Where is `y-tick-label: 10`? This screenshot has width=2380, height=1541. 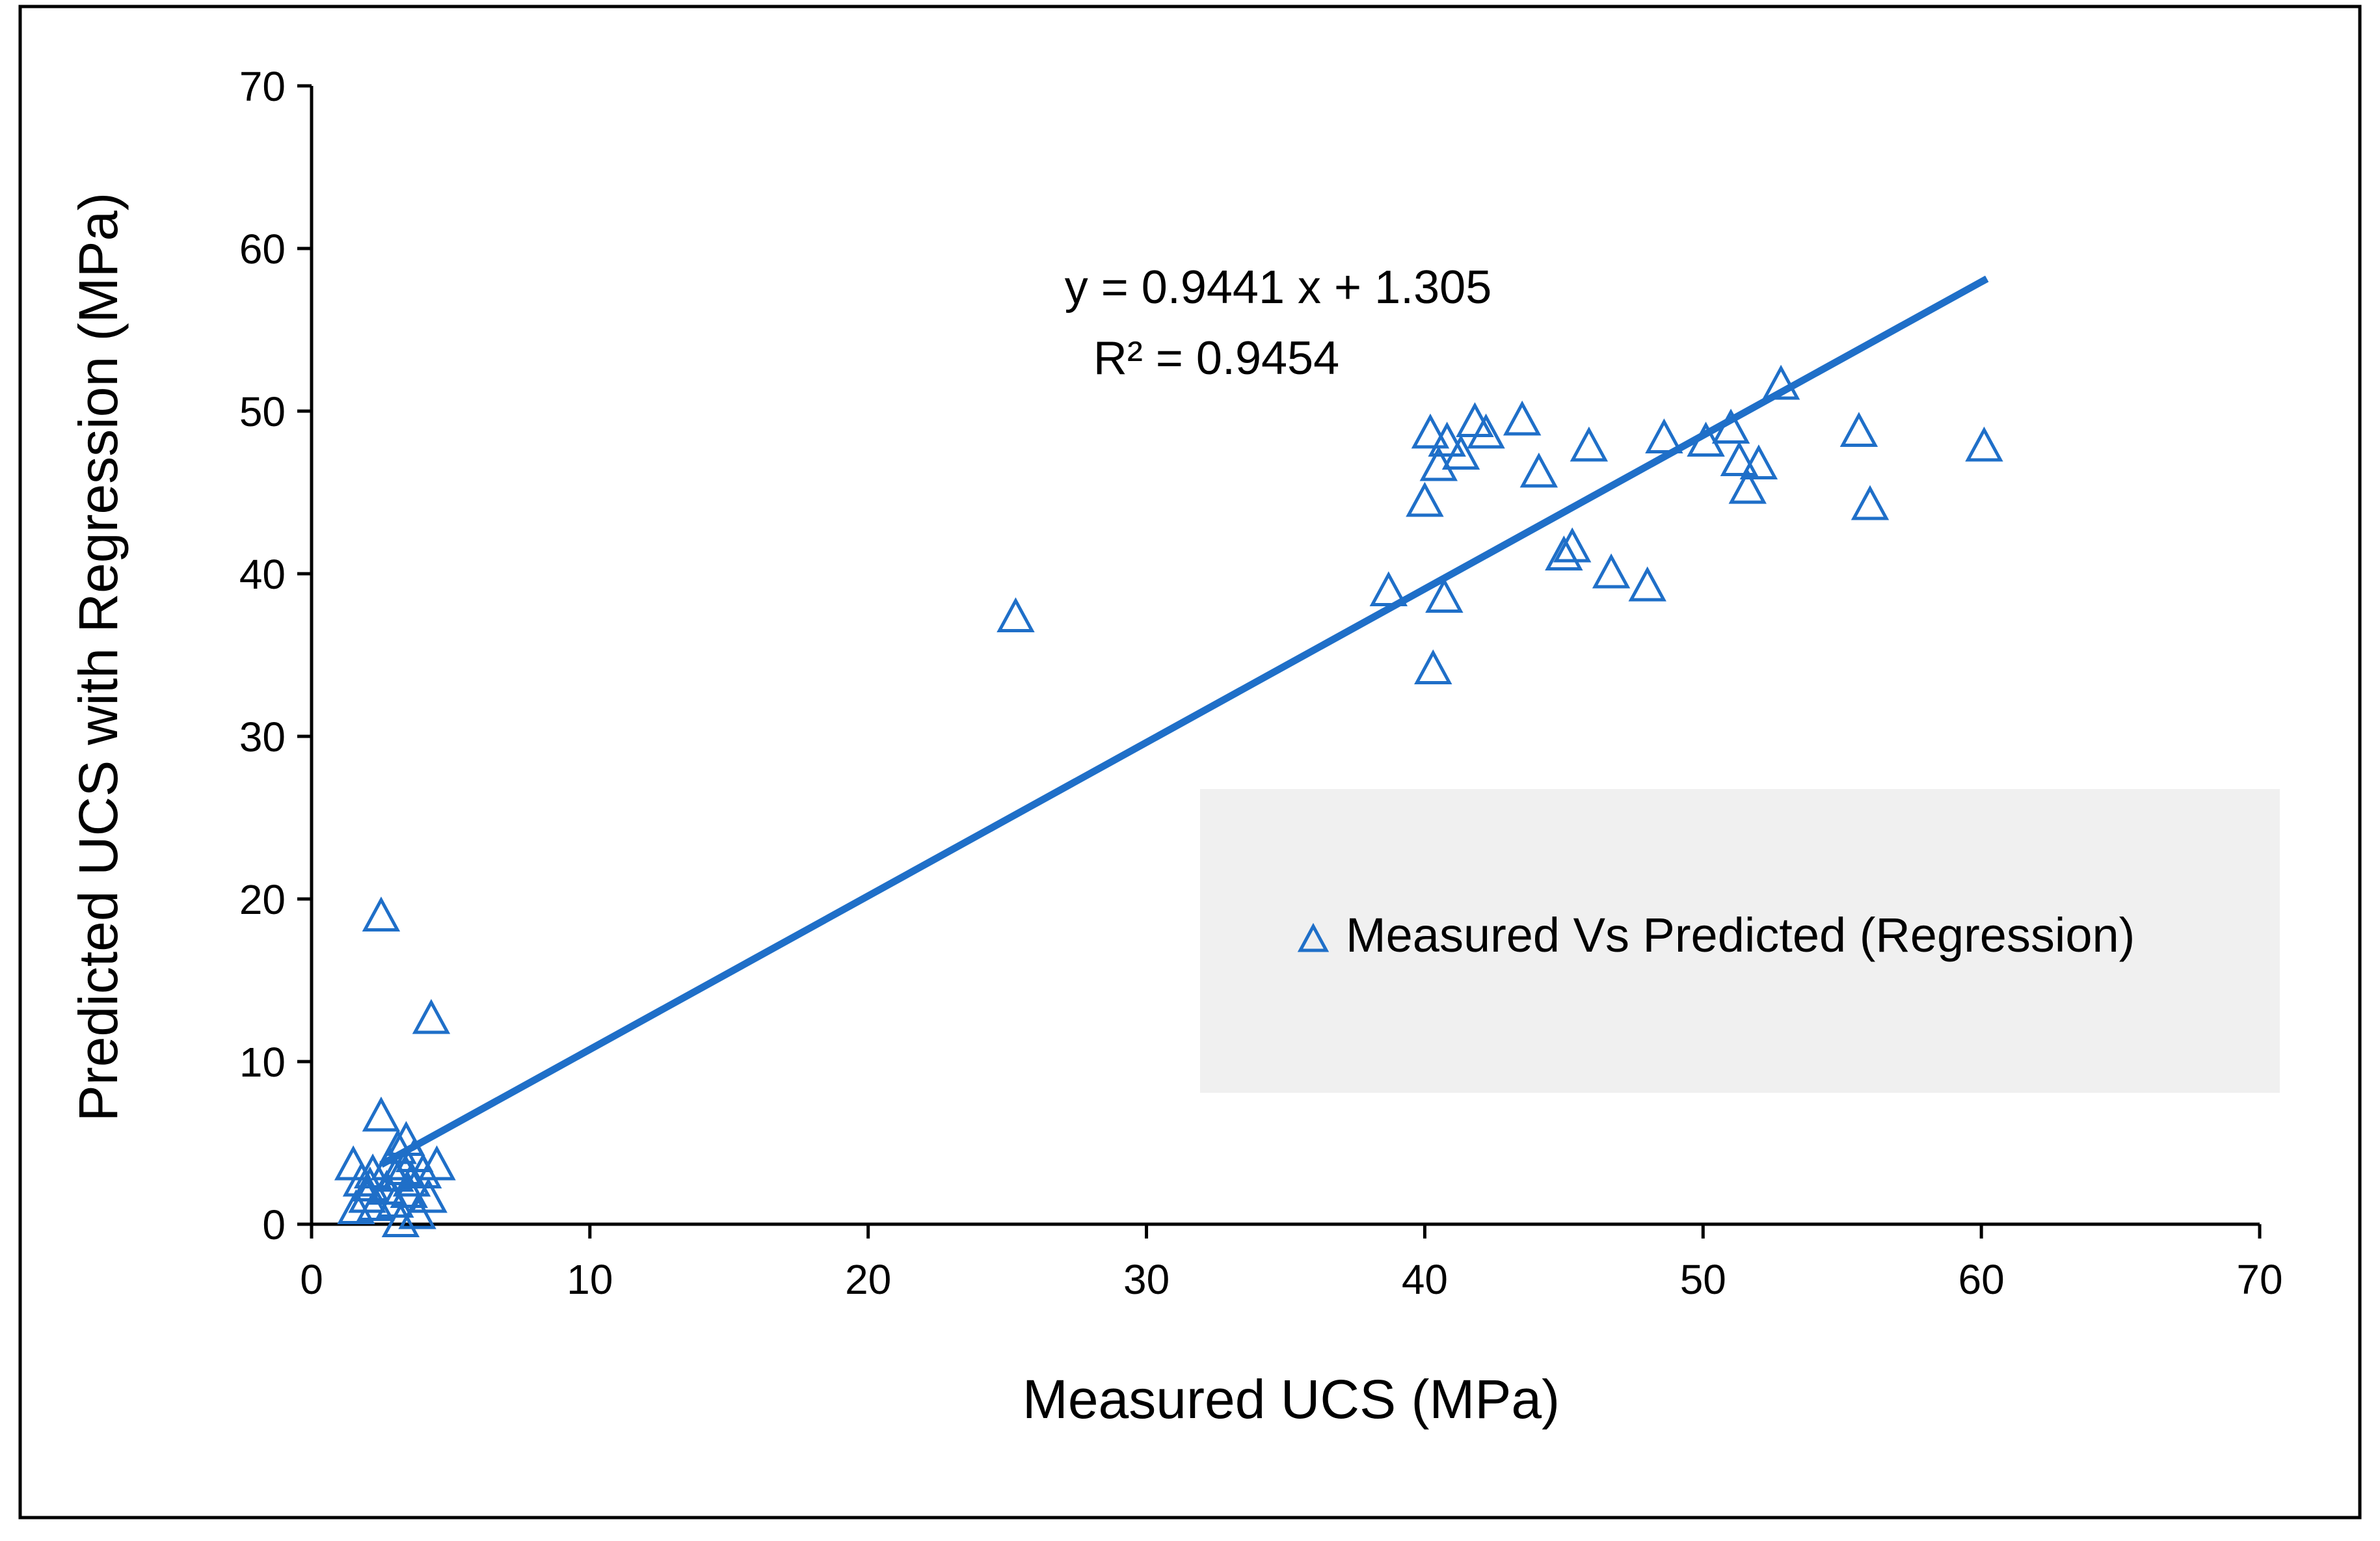 y-tick-label: 10 is located at coordinates (262, 1062).